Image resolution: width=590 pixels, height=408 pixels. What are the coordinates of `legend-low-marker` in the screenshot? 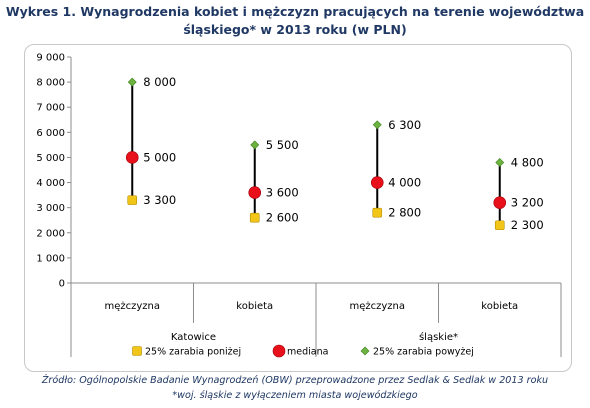 It's located at (137, 351).